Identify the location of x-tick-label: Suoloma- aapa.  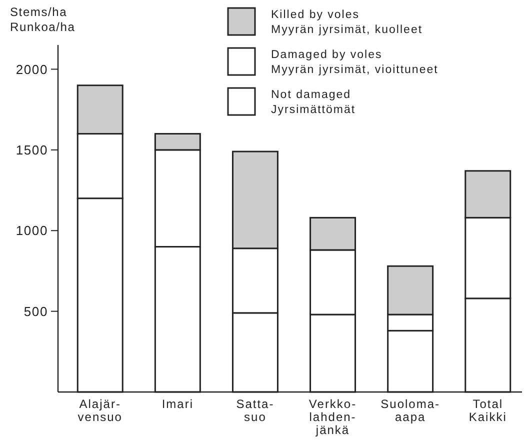
(410, 410).